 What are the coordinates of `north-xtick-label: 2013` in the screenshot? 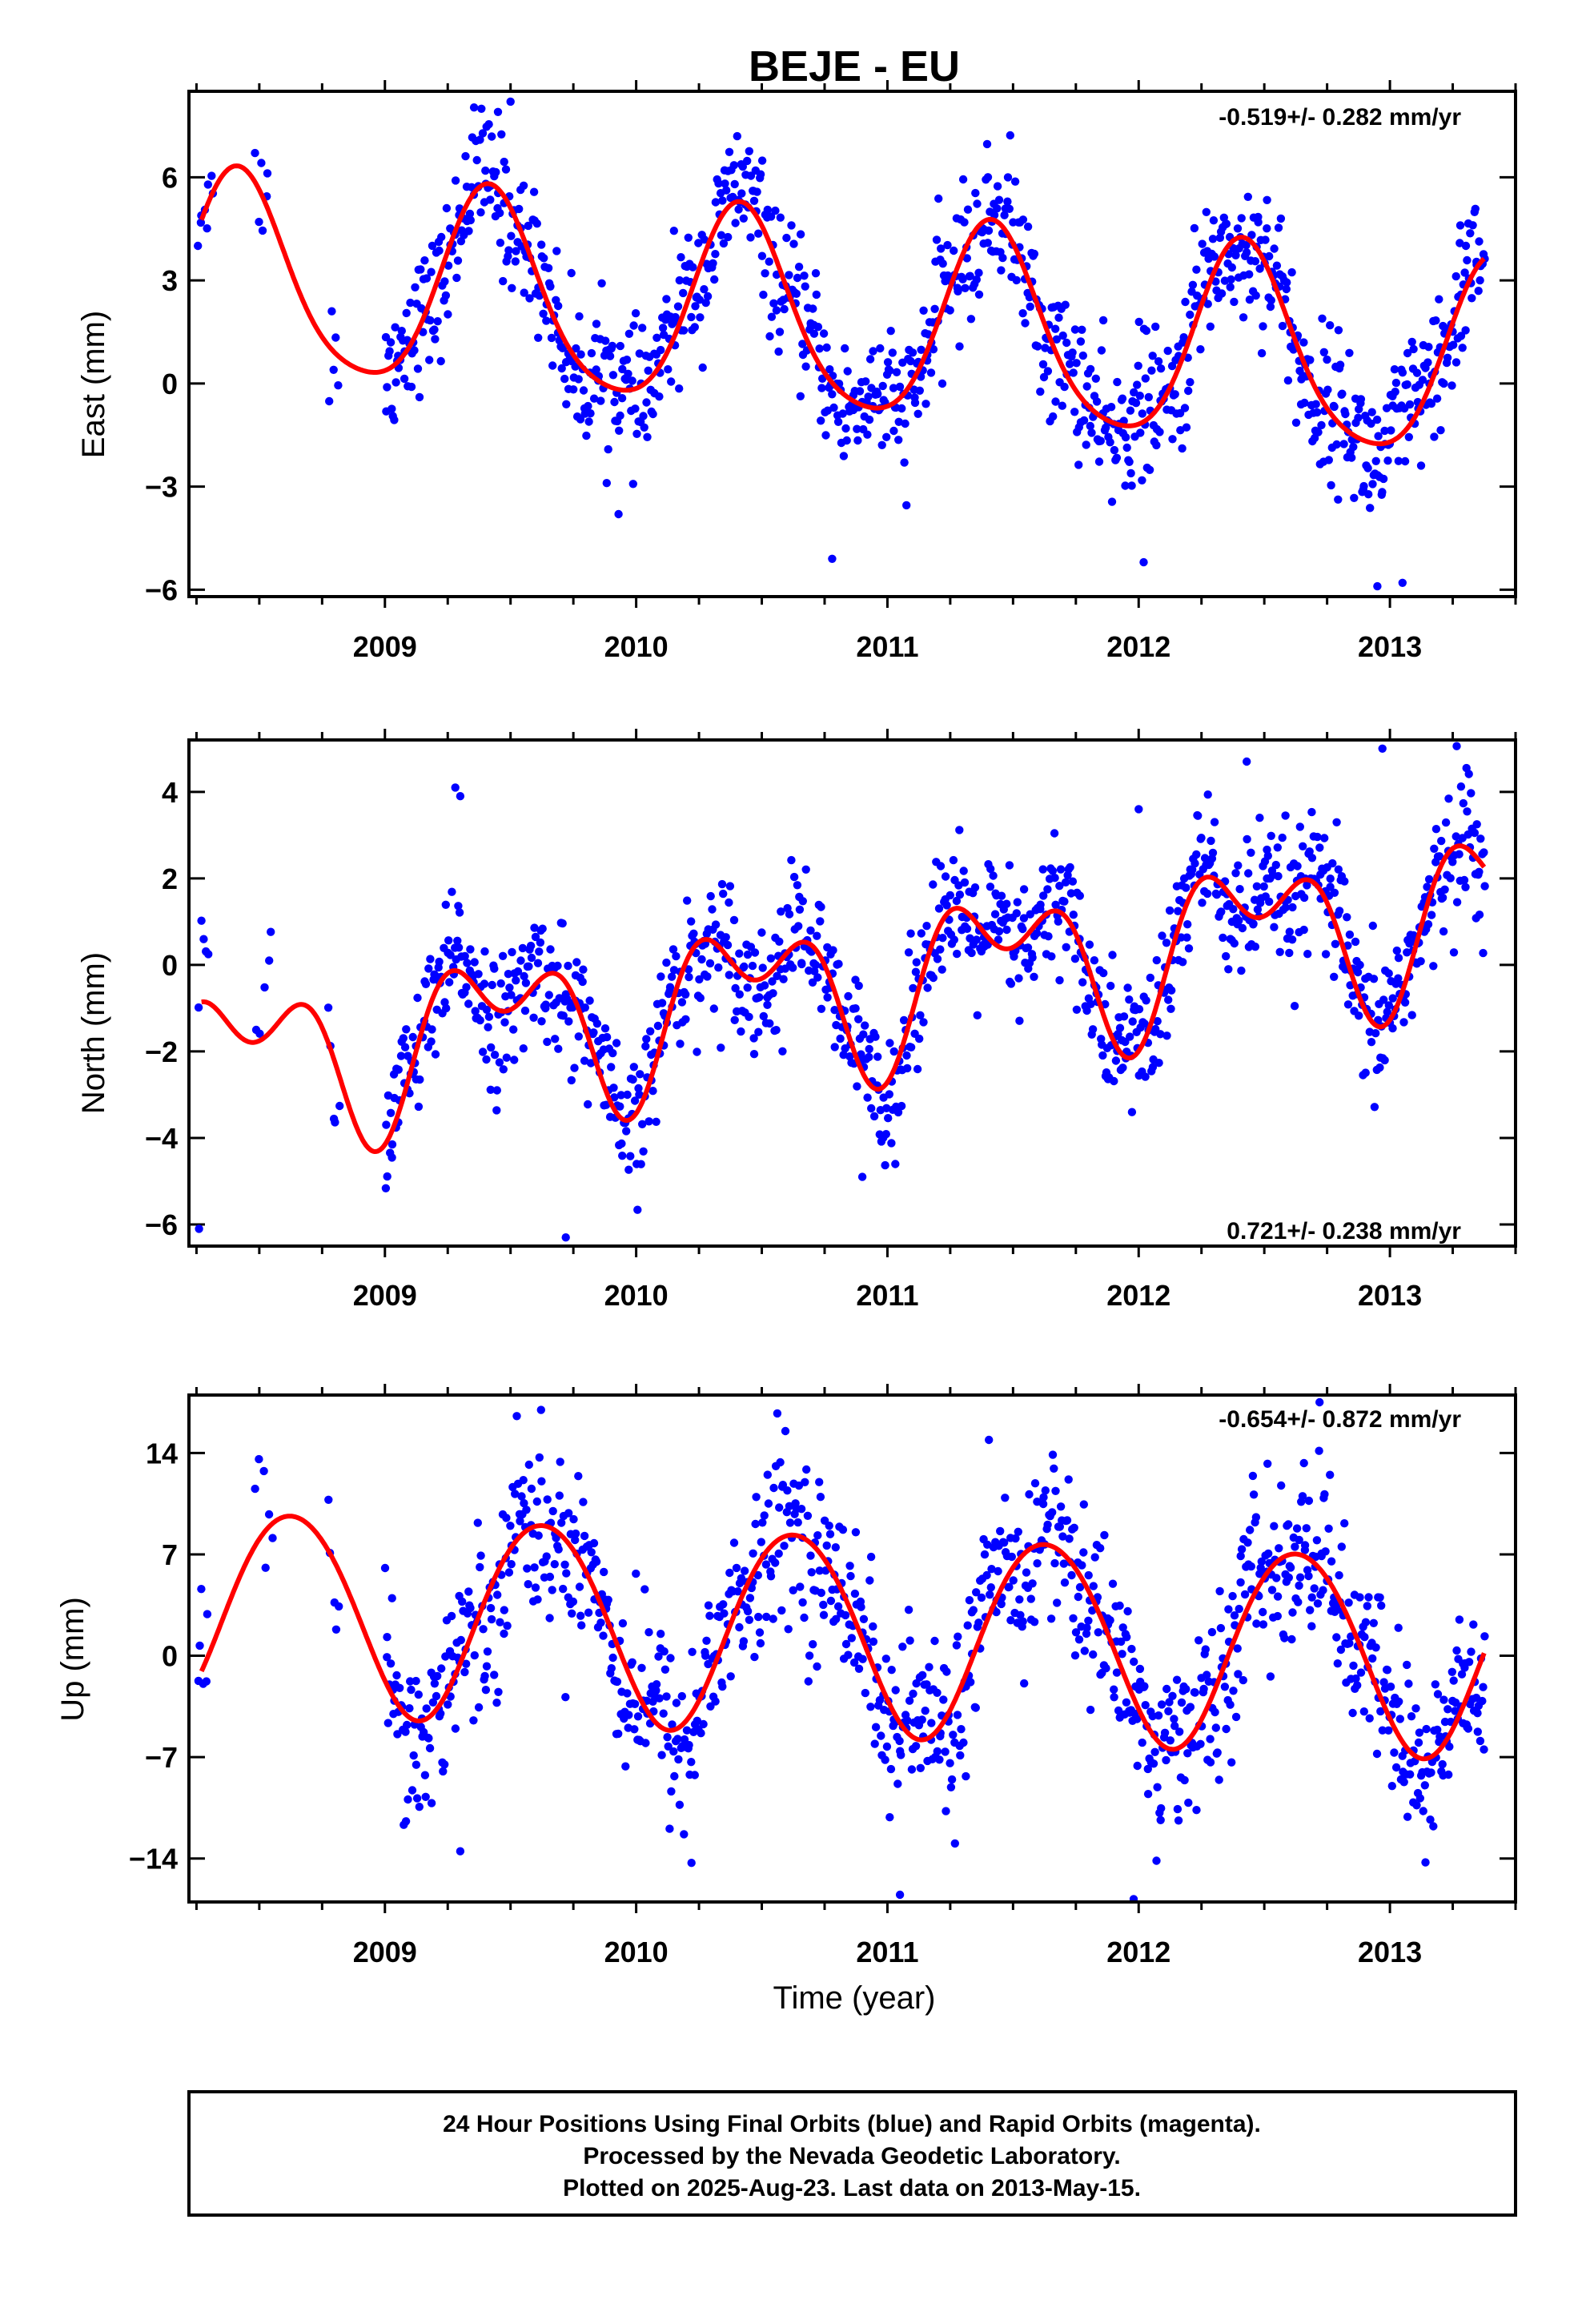 It's located at (1390, 1295).